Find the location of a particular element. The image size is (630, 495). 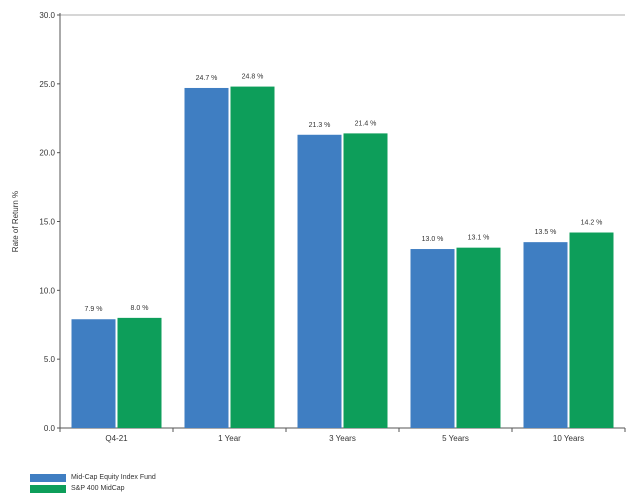

y-axis-title: Rate of Return % is located at coordinates (15, 221).